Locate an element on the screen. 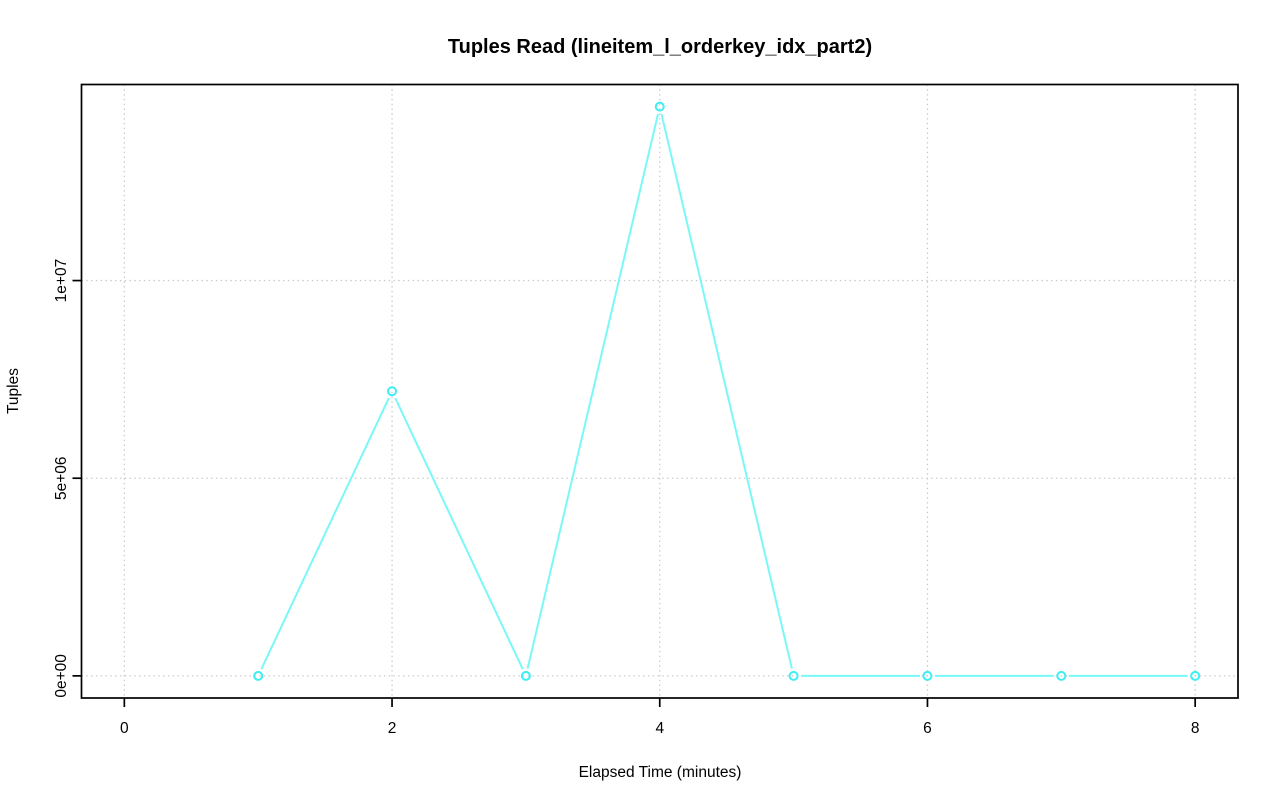  x-tick-label: 6 is located at coordinates (927, 728).